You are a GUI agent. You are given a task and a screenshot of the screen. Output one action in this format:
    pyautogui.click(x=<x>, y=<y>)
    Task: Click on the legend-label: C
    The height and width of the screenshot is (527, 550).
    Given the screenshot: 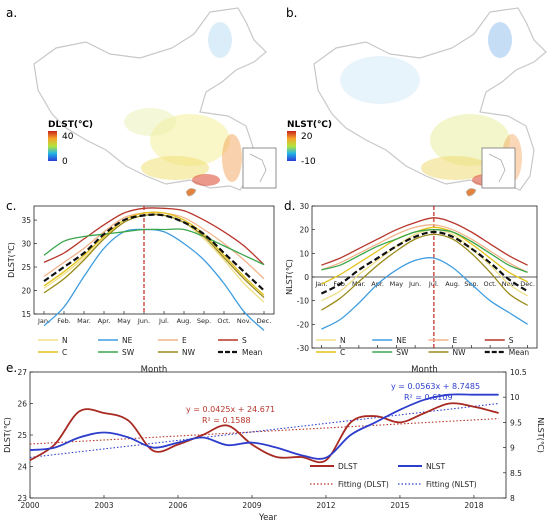 What is the action you would take?
    pyautogui.click(x=342, y=352)
    